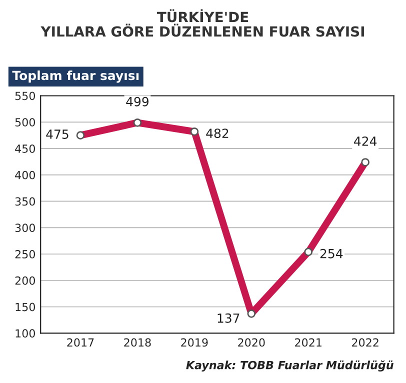 This screenshot has width=406, height=383. What do you see at coordinates (25, 96) in the screenshot?
I see `y-tick-label: 550` at bounding box center [25, 96].